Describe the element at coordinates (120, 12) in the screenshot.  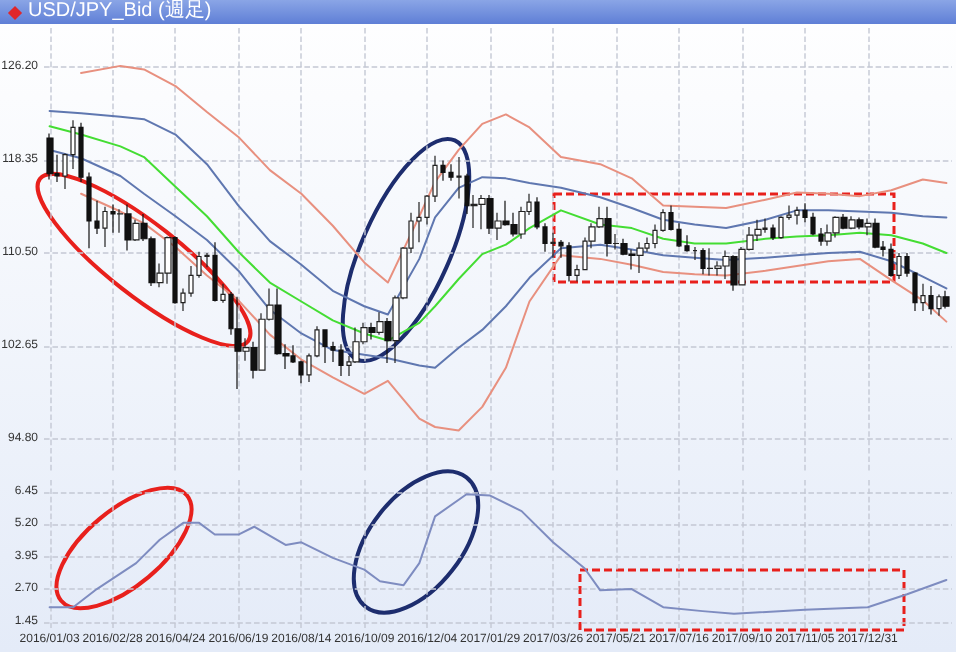
I see `chart-title: USD/JPY_Bid (週足)` at that location.